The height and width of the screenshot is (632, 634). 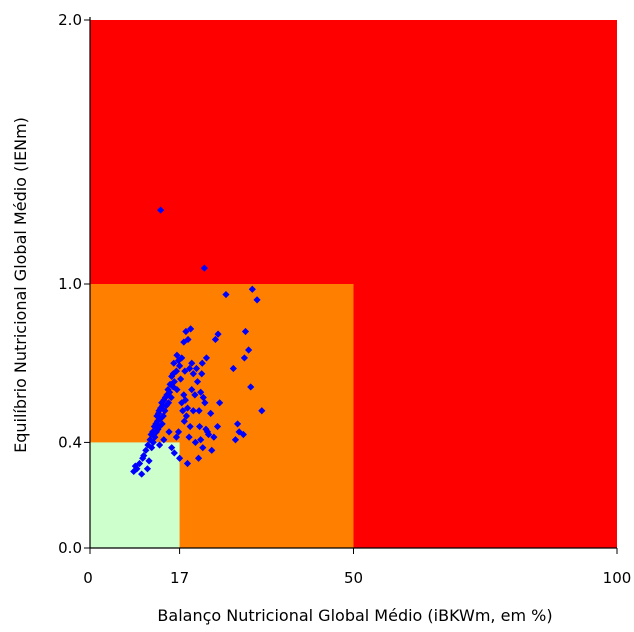 I want to click on y-tick-label: 0.4, so click(x=70, y=442).